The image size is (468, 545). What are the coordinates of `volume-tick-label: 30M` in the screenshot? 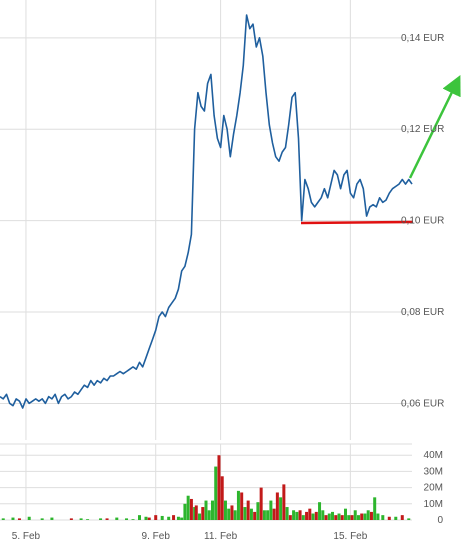 It's located at (433, 471).